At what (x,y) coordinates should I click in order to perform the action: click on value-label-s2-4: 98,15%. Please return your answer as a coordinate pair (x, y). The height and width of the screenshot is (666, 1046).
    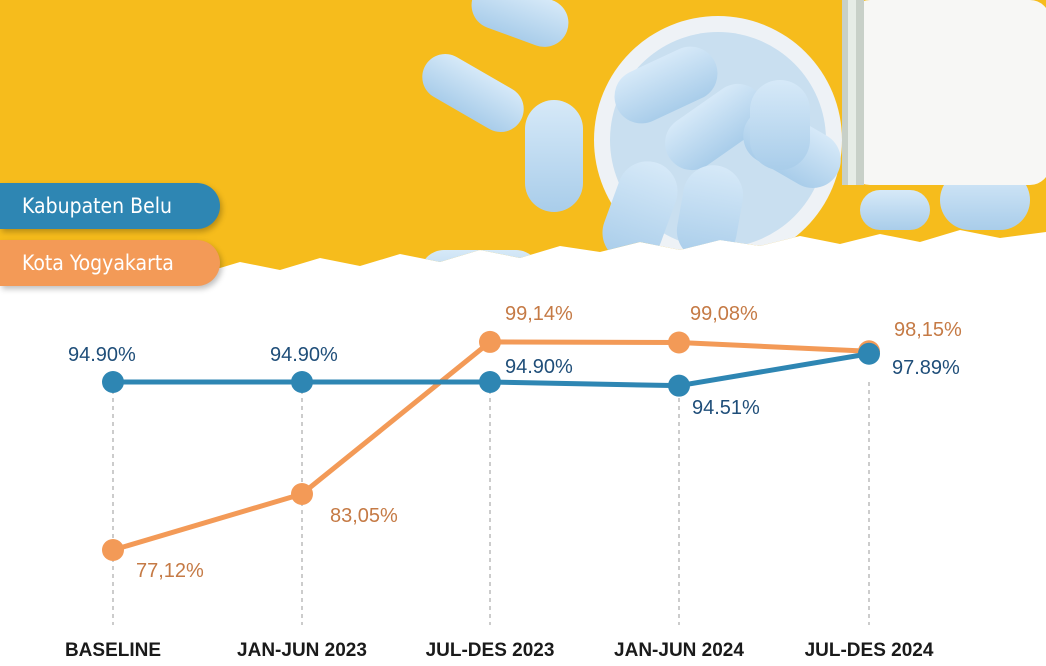
    Looking at the image, I should click on (928, 330).